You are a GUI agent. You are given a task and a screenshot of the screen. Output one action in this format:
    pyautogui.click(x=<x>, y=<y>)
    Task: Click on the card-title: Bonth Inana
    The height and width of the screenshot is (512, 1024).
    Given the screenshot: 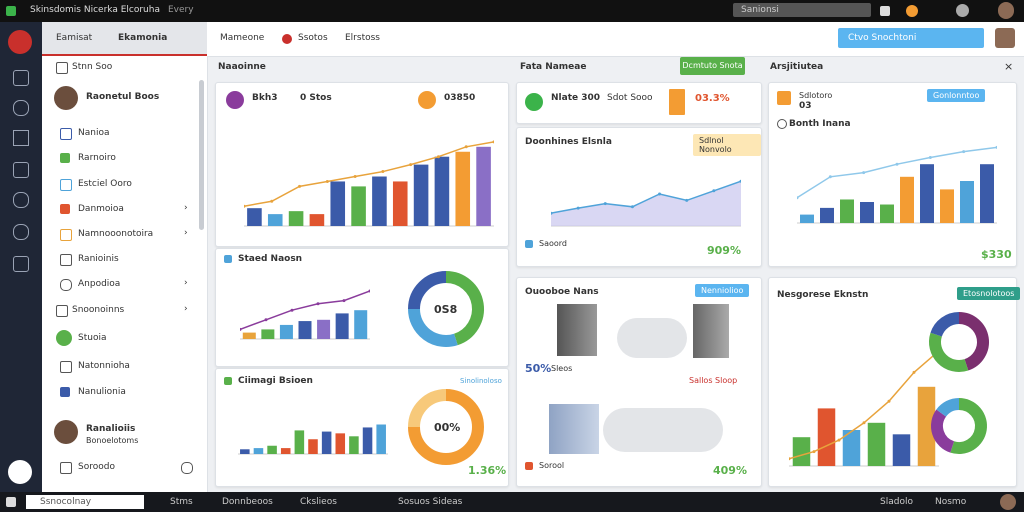 What is the action you would take?
    pyautogui.click(x=820, y=124)
    